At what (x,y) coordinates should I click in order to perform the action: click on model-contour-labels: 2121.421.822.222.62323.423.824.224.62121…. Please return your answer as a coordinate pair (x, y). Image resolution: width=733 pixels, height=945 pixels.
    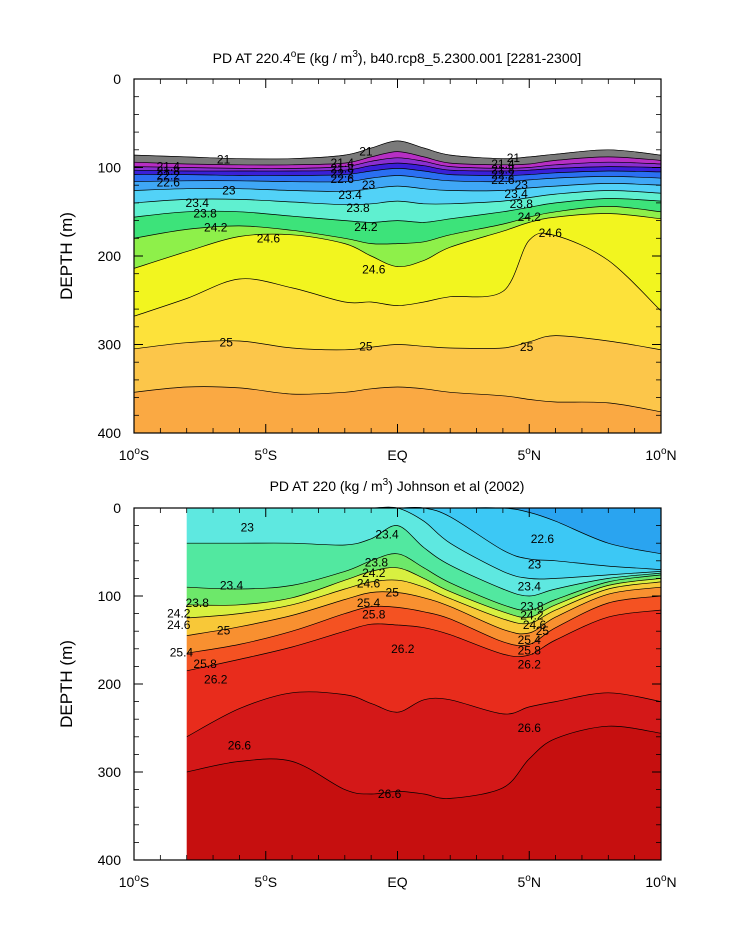
    Looking at the image, I should click on (360, 250).